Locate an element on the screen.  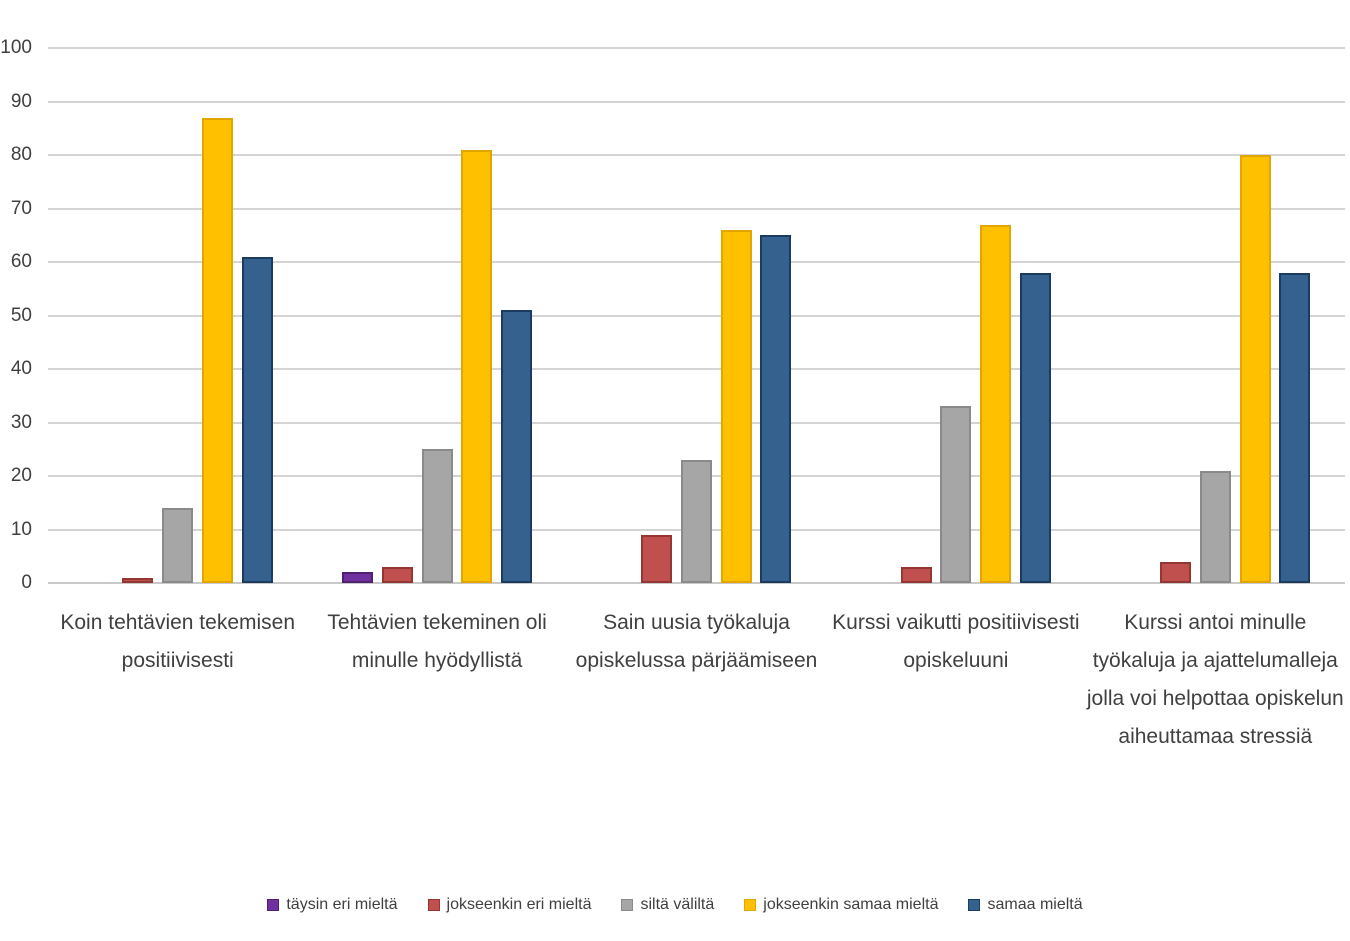
legend-item-1: täysin eri mieltä is located at coordinates (332, 905).